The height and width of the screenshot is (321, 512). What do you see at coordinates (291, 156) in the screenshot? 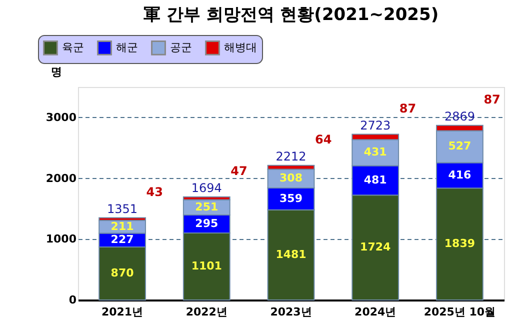
I see `total-label: 2212` at bounding box center [291, 156].